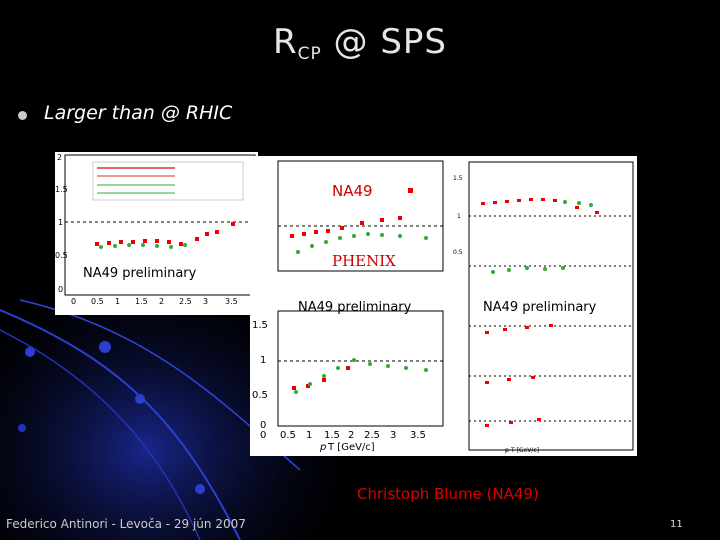 The width and height of the screenshot is (720, 540). I want to click on footer-text: Federico Antinori - Levoča - 29 jún 2007, so click(126, 524).